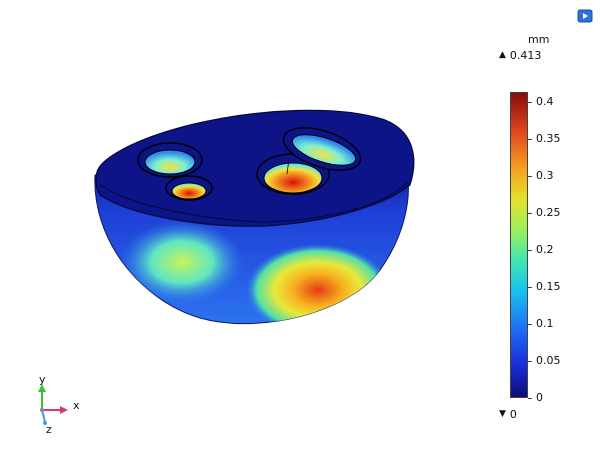 The image size is (600, 450). I want to click on legend-max-value: 0.413, so click(525, 55).